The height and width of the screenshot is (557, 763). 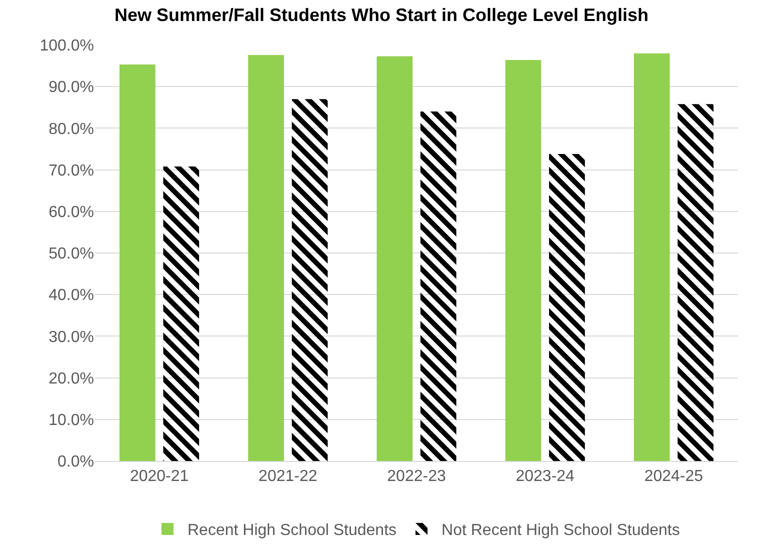 What do you see at coordinates (71, 420) in the screenshot?
I see `y-tick-label: 10.0%` at bounding box center [71, 420].